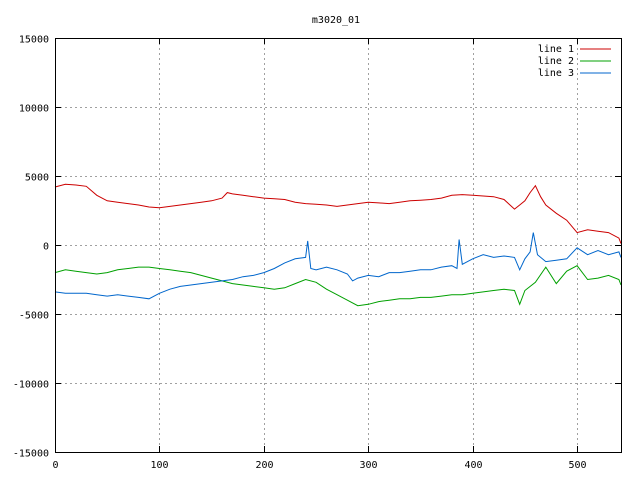 This screenshot has height=480, width=640. I want to click on legend-label-2: line 2, so click(556, 61).